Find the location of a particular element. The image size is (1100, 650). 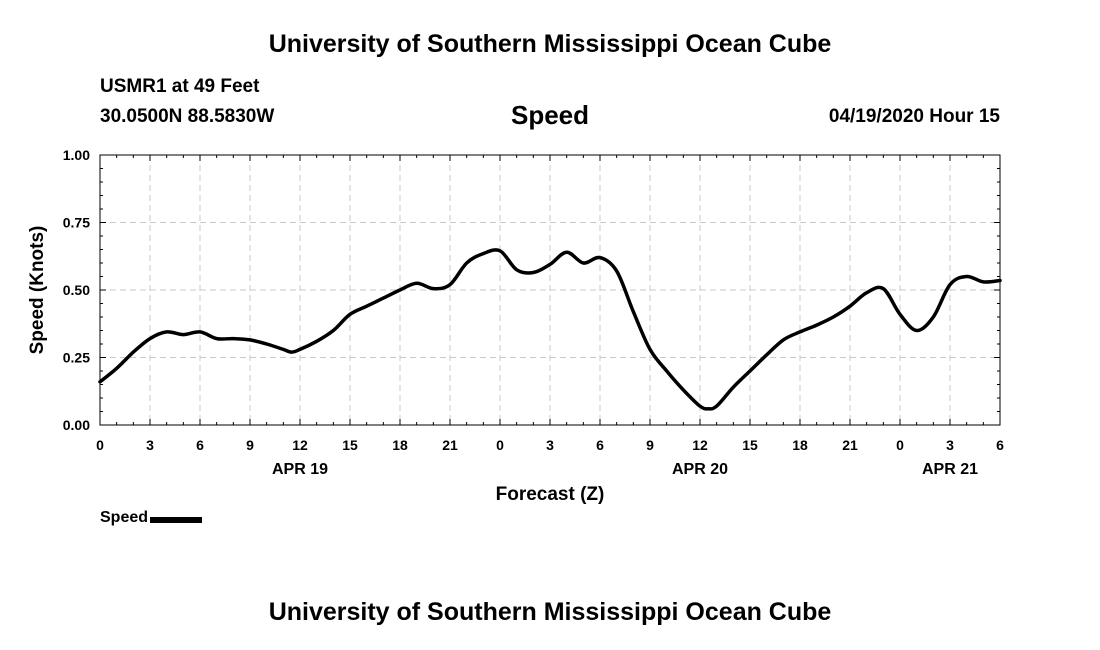

chart-title: Speed is located at coordinates (550, 115).